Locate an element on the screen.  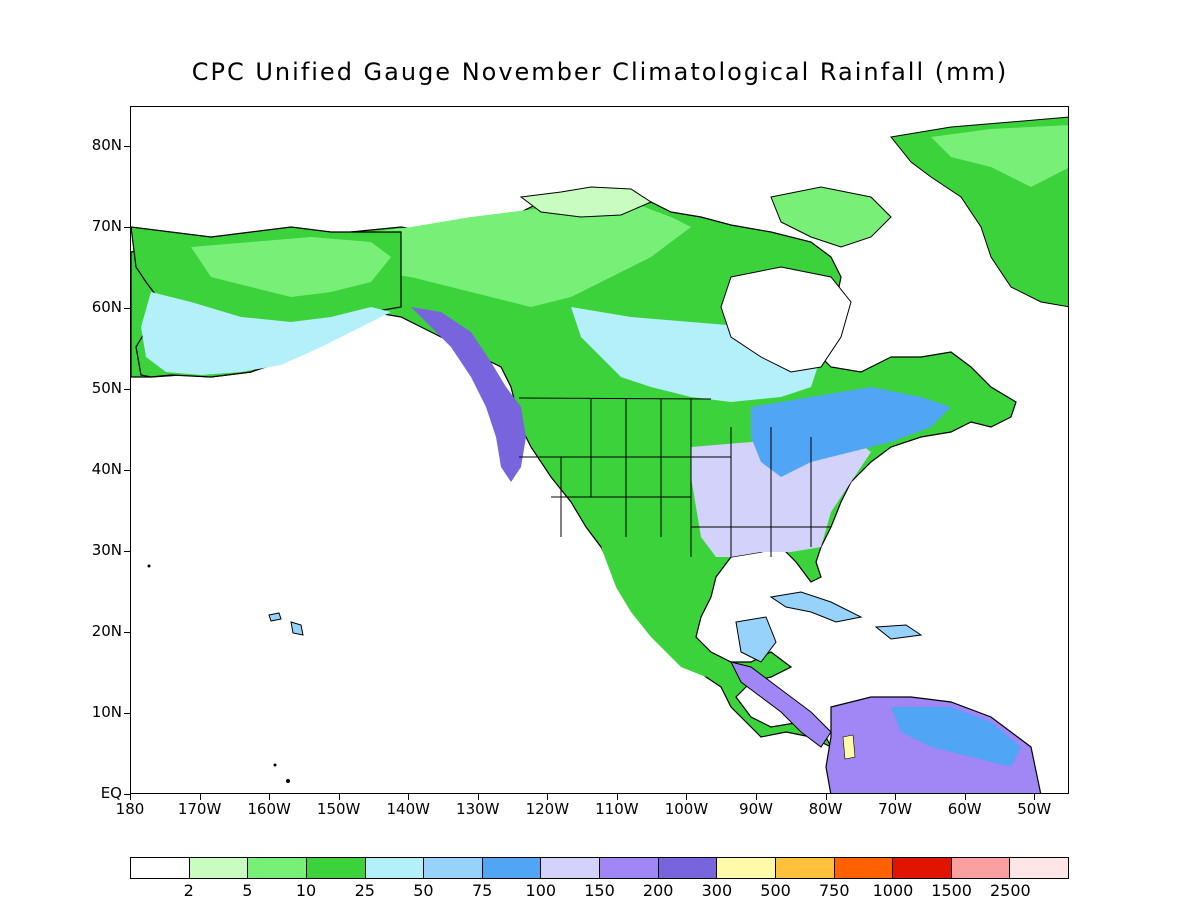
lat-tick-label: 60N is located at coordinates (106, 307).